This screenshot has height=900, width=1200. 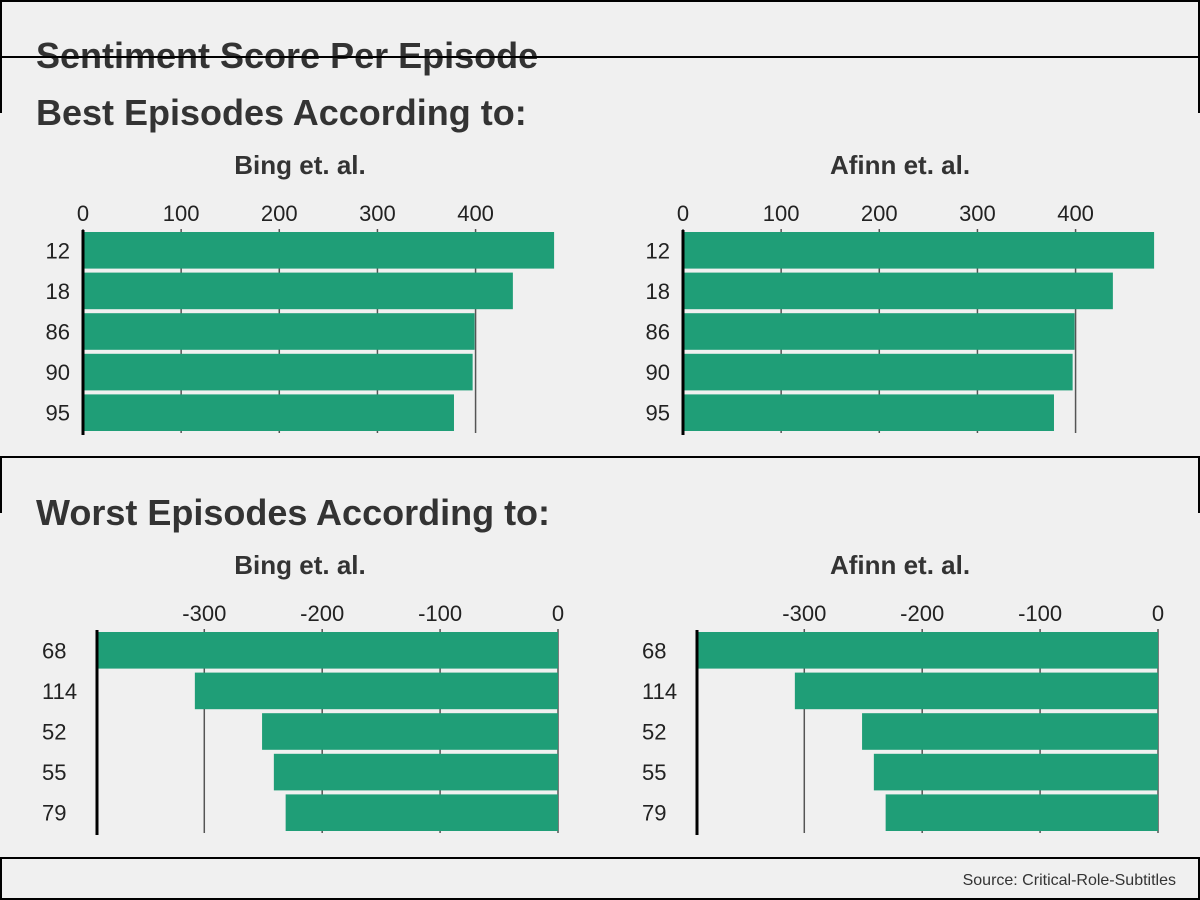 I want to click on tick-label-best-afinn-0: 0, so click(x=683, y=213).